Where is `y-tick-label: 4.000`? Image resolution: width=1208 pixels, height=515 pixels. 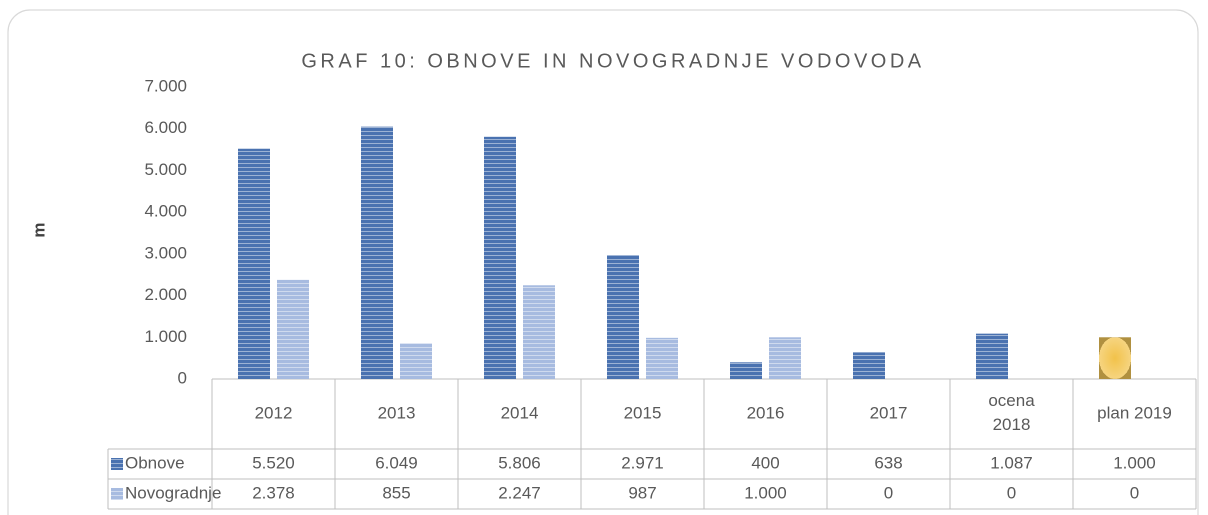
y-tick-label: 4.000 is located at coordinates (165, 211).